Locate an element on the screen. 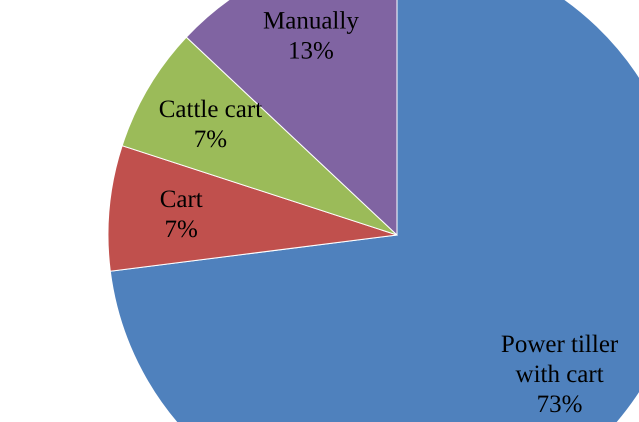  data-label: 73% is located at coordinates (559, 404).